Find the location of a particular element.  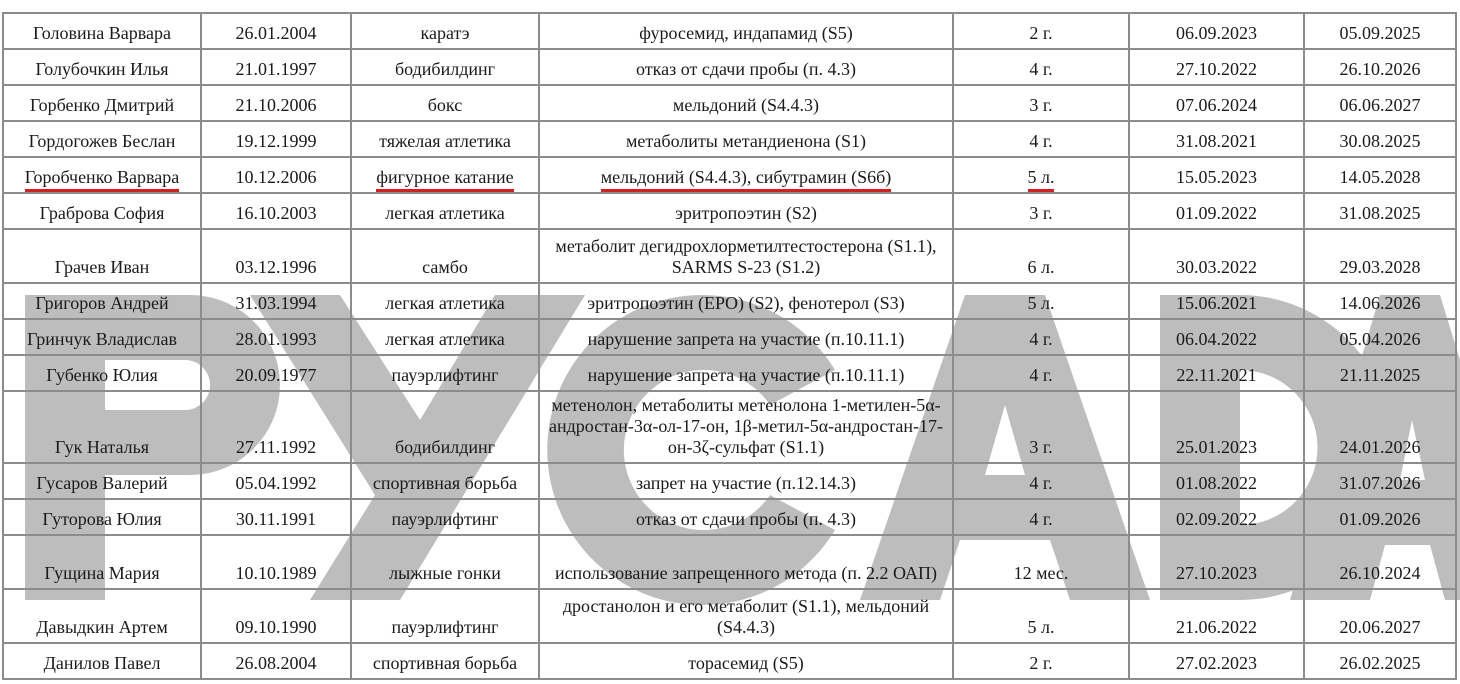

dob-text: 28.01.1993 is located at coordinates (276, 339).